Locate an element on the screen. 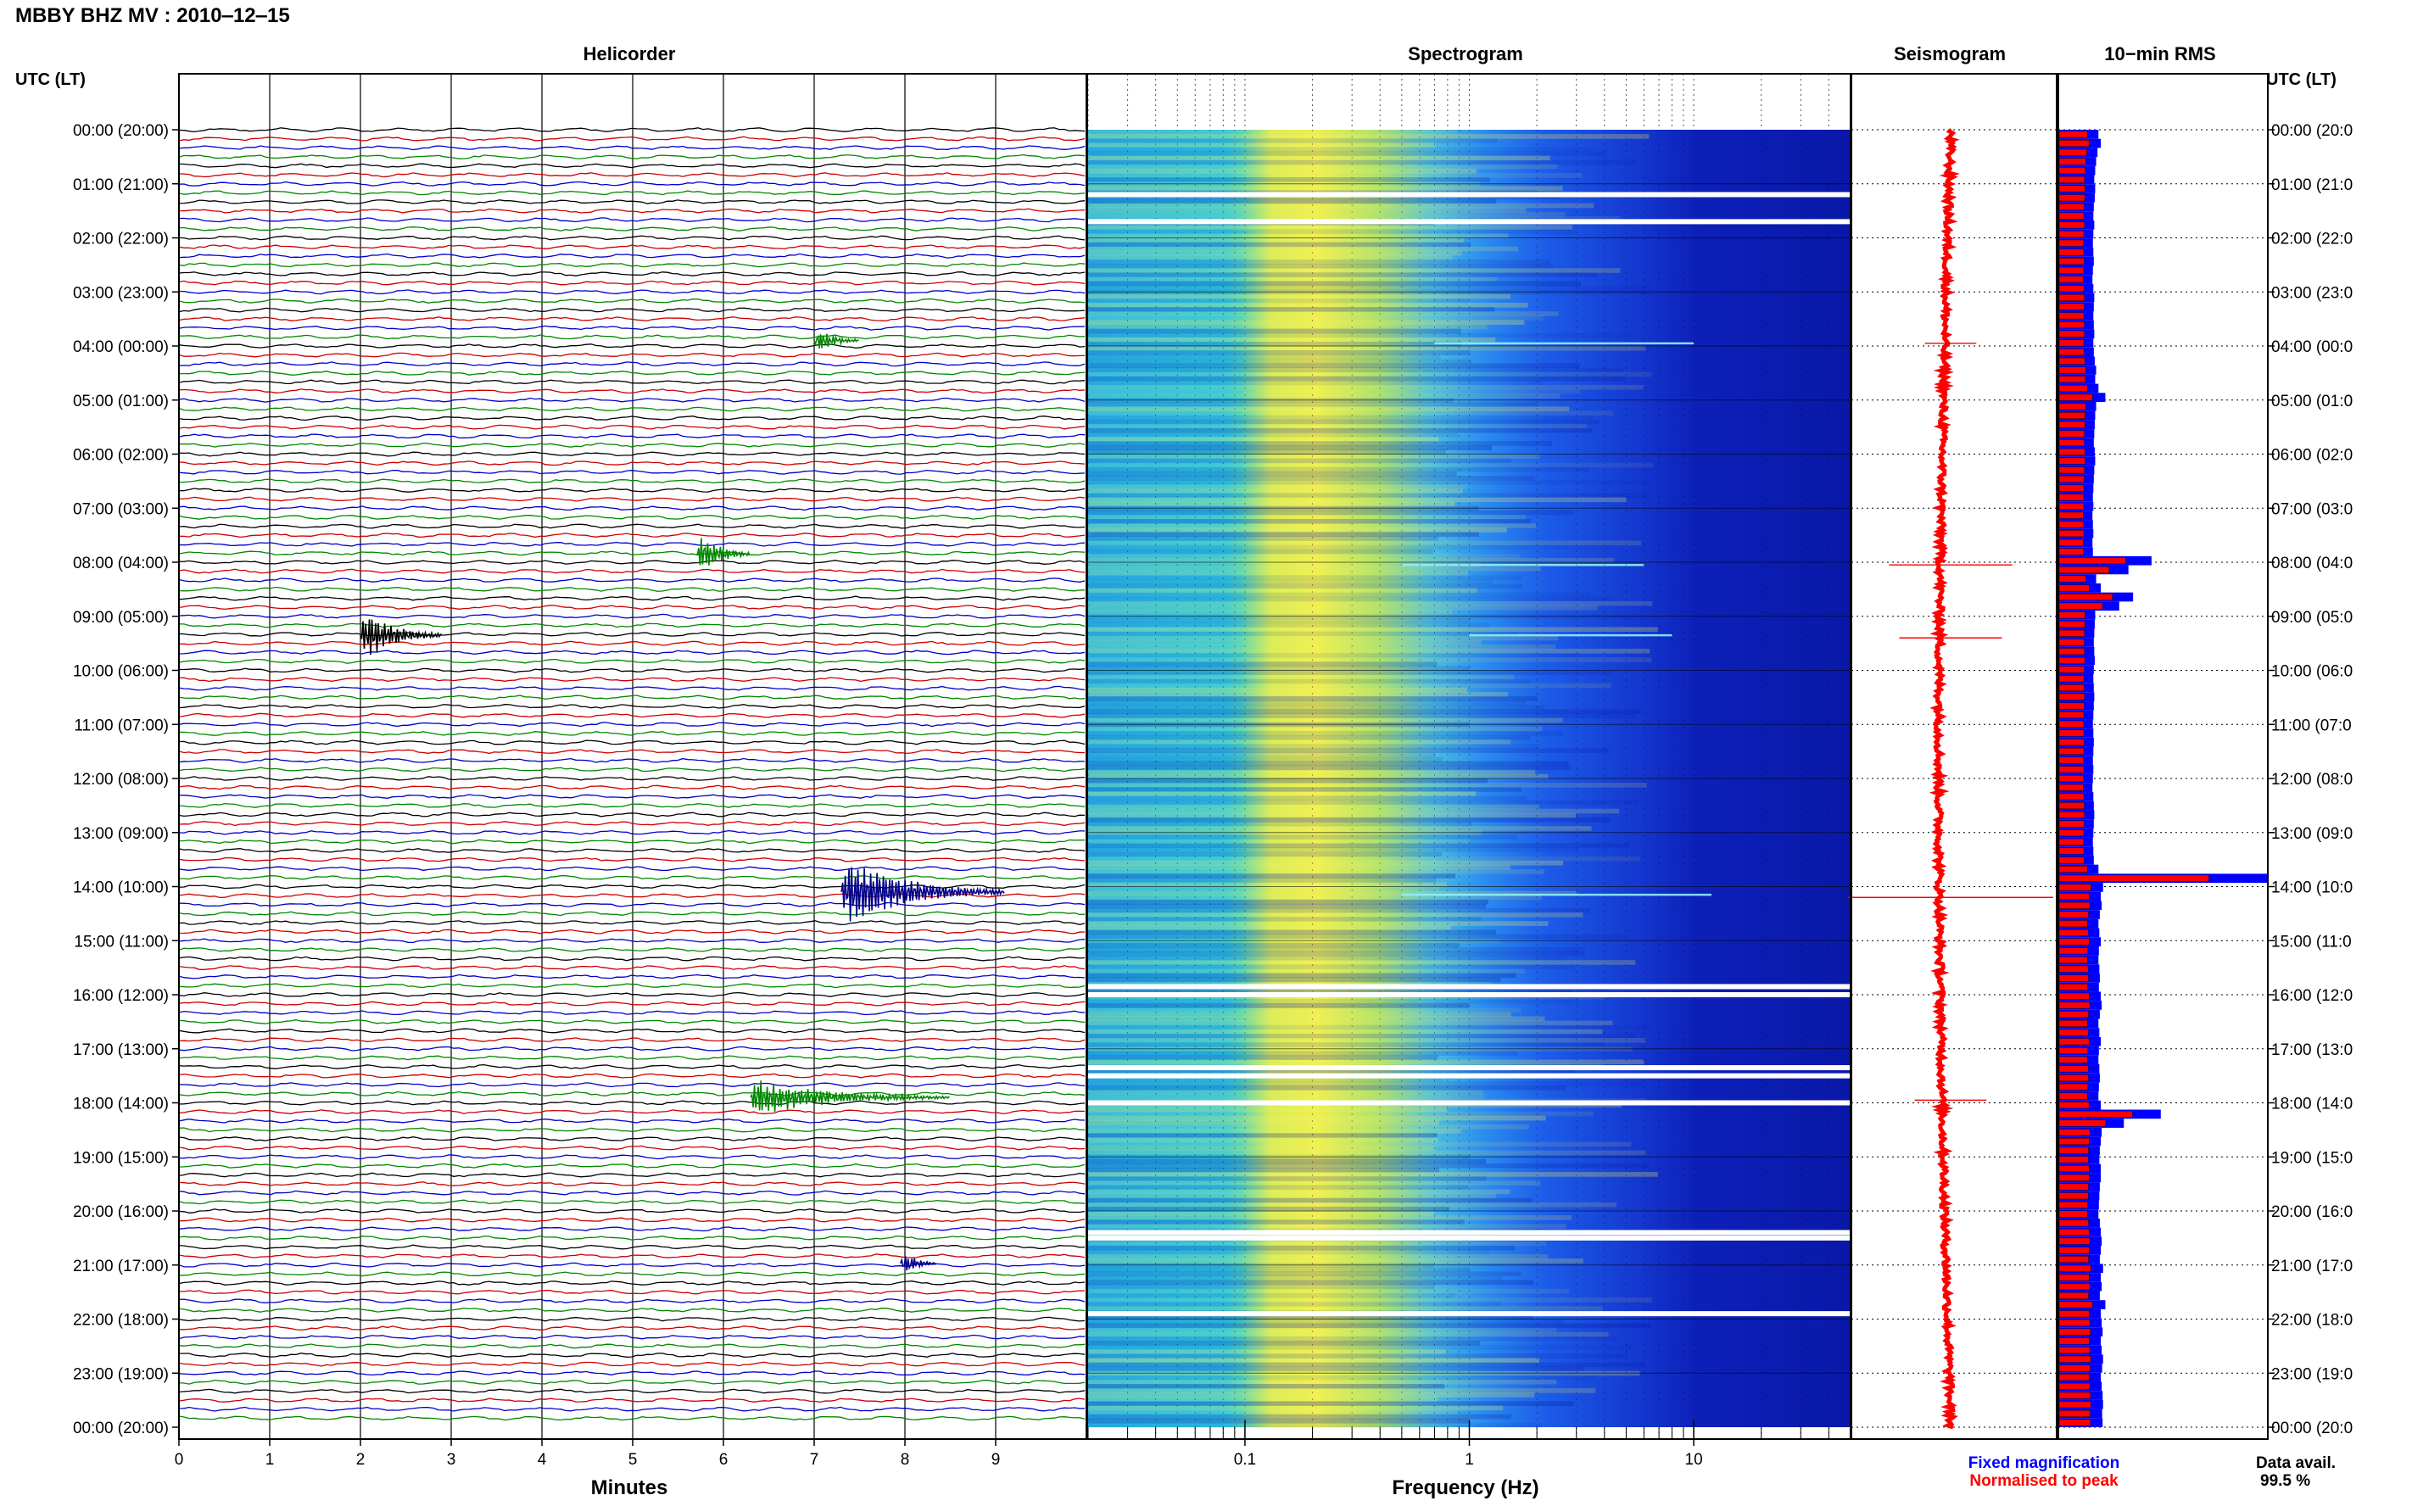  minute-tick-label: 9 is located at coordinates (996, 1460).